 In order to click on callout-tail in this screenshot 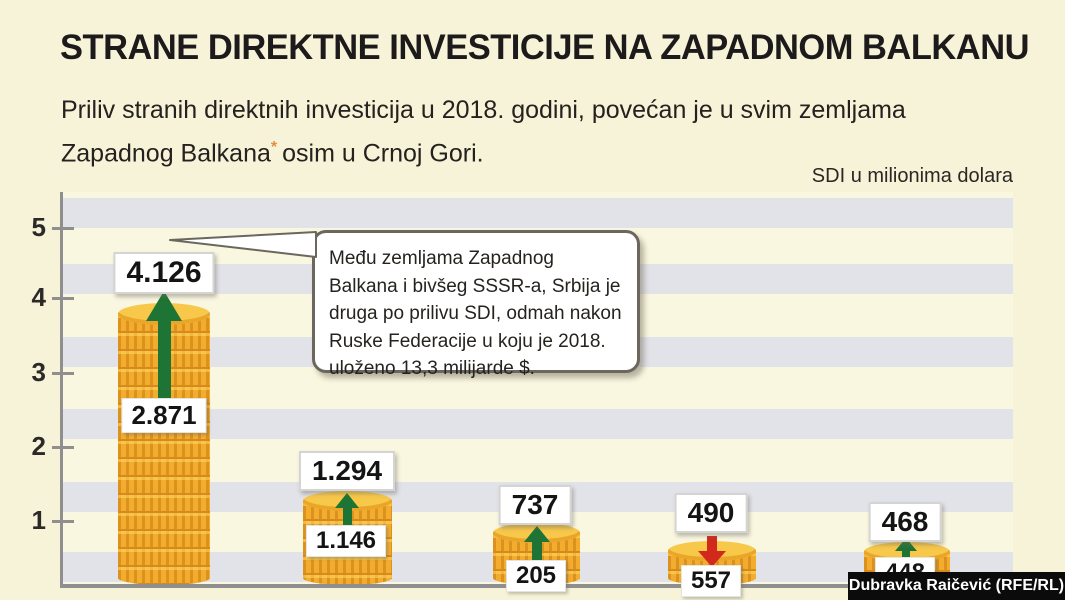, I will do `click(243, 244)`.